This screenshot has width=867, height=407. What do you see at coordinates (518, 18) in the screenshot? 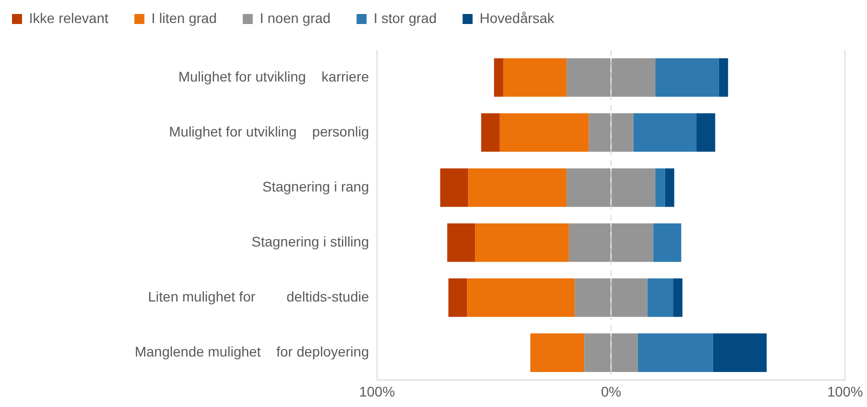
I see `legend-label: Hovedårsak` at bounding box center [518, 18].